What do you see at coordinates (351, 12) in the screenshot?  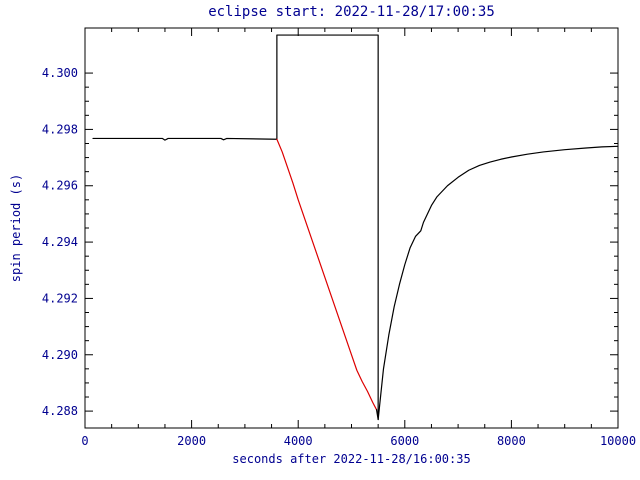 I see `chart-title: eclipse start: 2022-11-28/17:00:35` at bounding box center [351, 12].